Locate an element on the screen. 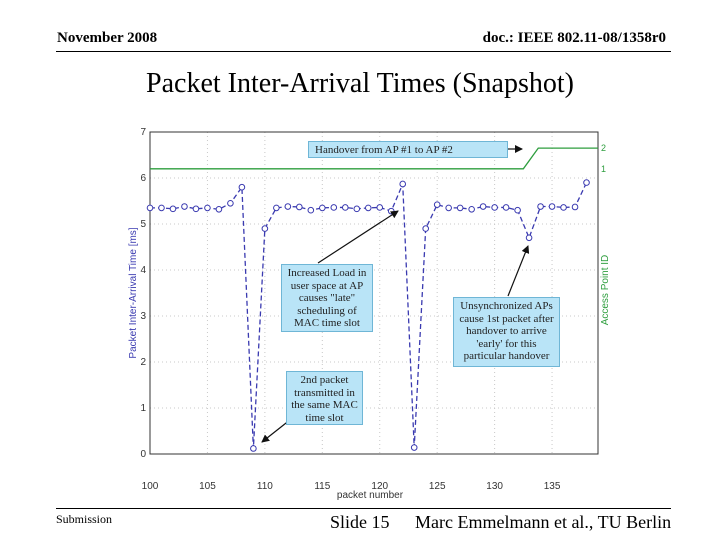  footer-author: Marc Emmelmann et al., TU Berlin is located at coordinates (543, 522).